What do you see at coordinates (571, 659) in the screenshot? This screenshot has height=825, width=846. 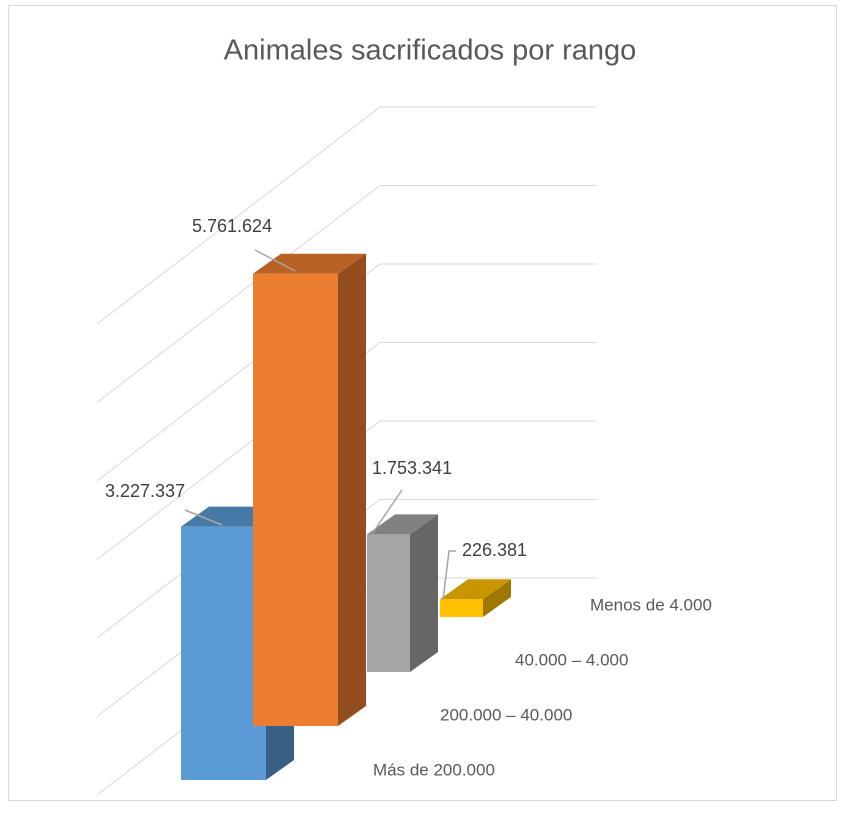 I see `category-label: 40.000 – 4.000` at bounding box center [571, 659].